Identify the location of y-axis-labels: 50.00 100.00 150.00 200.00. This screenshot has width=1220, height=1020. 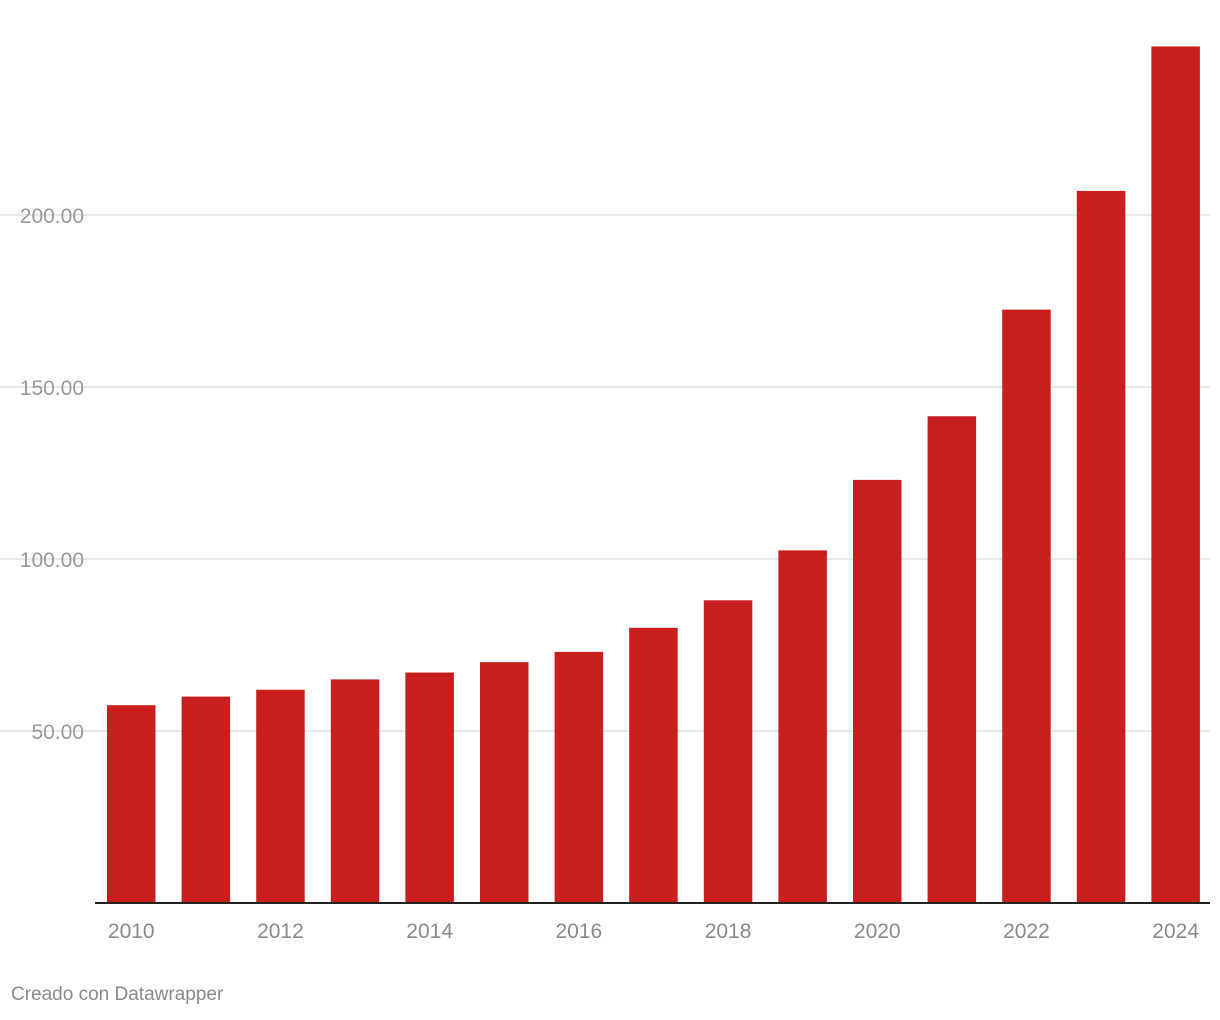
(52, 474).